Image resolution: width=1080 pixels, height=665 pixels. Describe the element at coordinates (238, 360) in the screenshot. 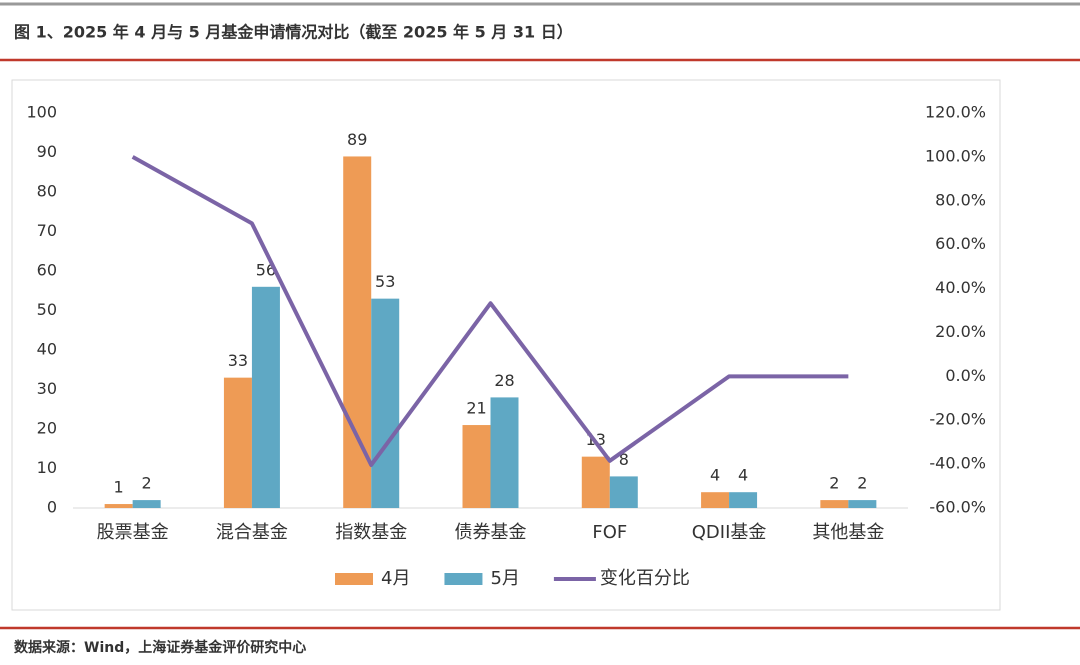

I see `data-label: 33` at that location.